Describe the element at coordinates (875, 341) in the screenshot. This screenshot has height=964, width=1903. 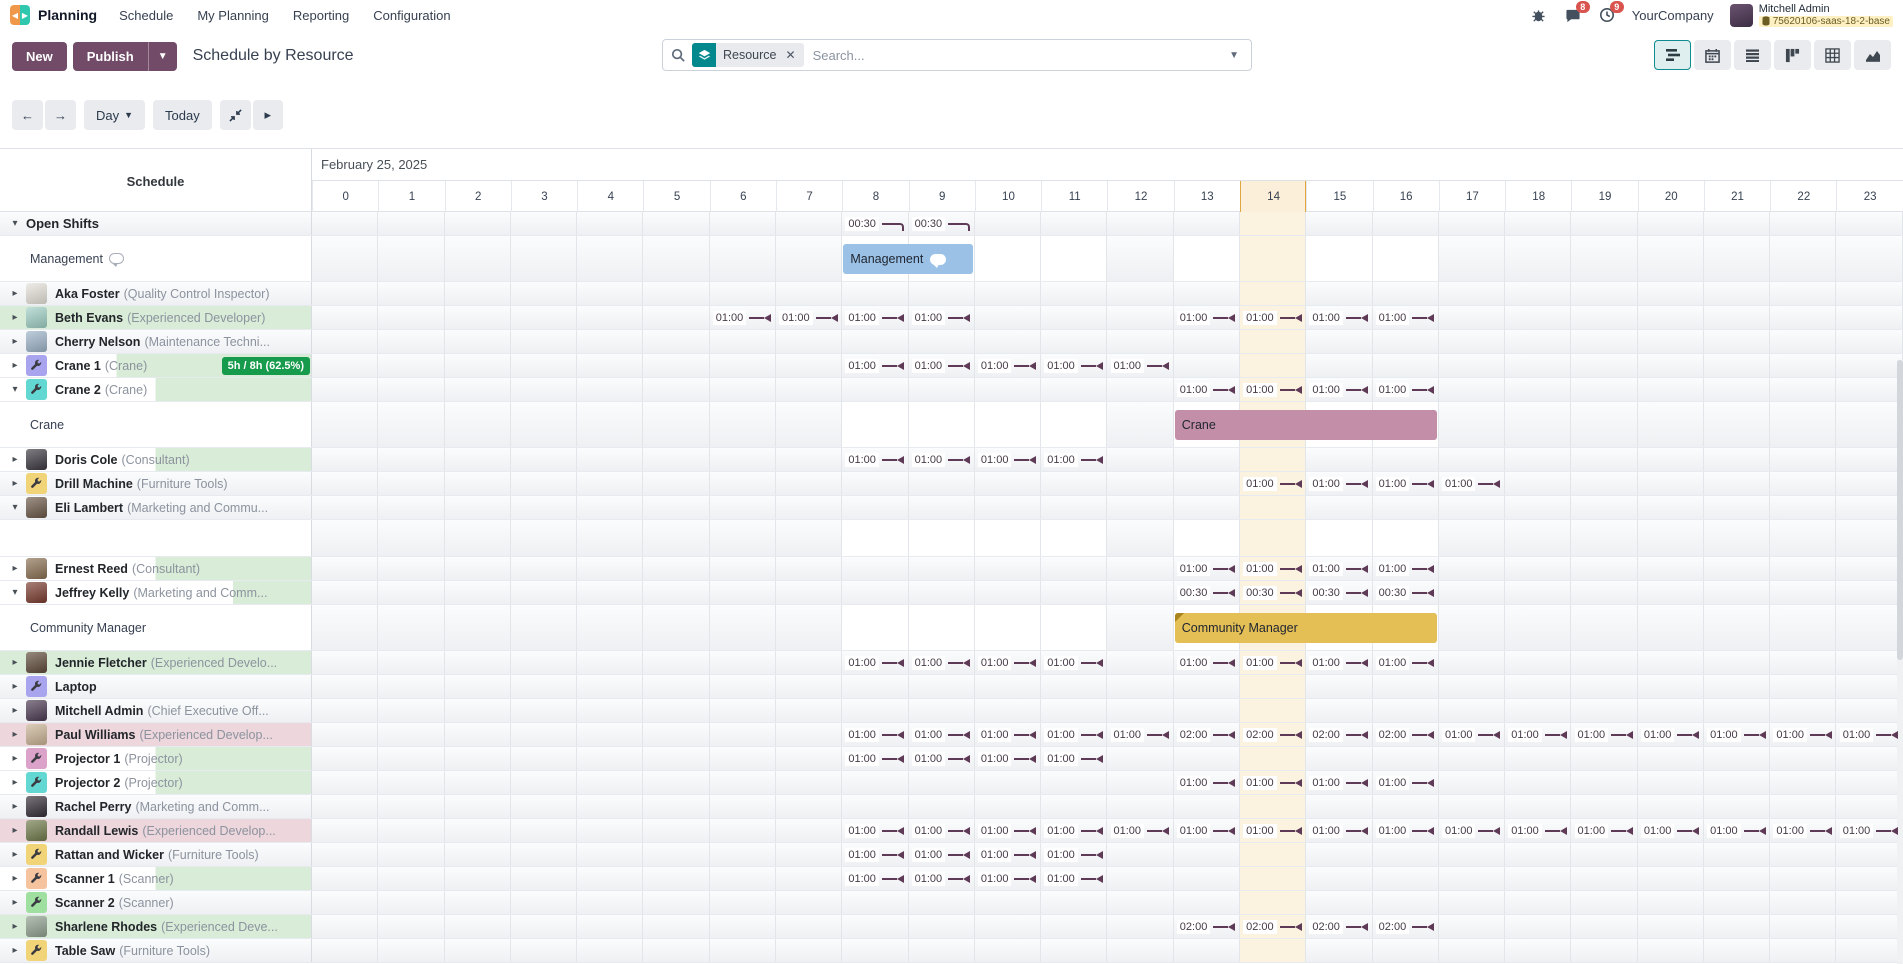
I see `gantt-cell-h8` at that location.